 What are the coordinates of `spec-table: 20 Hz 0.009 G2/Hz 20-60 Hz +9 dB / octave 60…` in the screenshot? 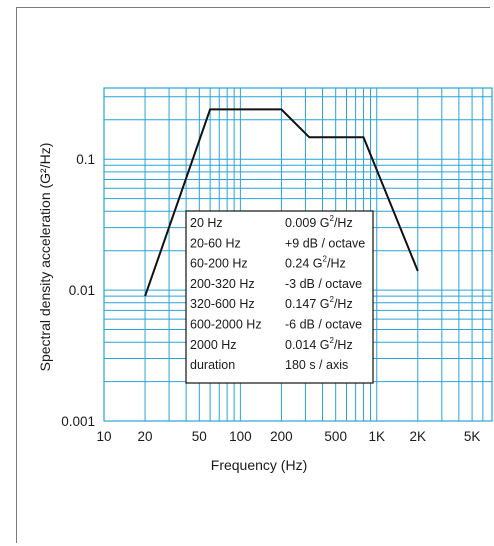 It's located at (279, 297).